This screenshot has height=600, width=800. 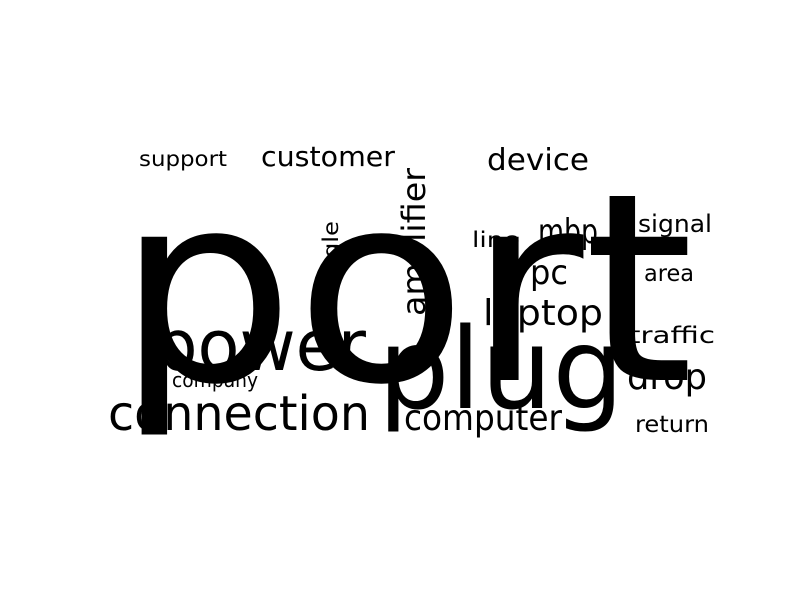 What do you see at coordinates (538, 160) in the screenshot?
I see `word-device: device` at bounding box center [538, 160].